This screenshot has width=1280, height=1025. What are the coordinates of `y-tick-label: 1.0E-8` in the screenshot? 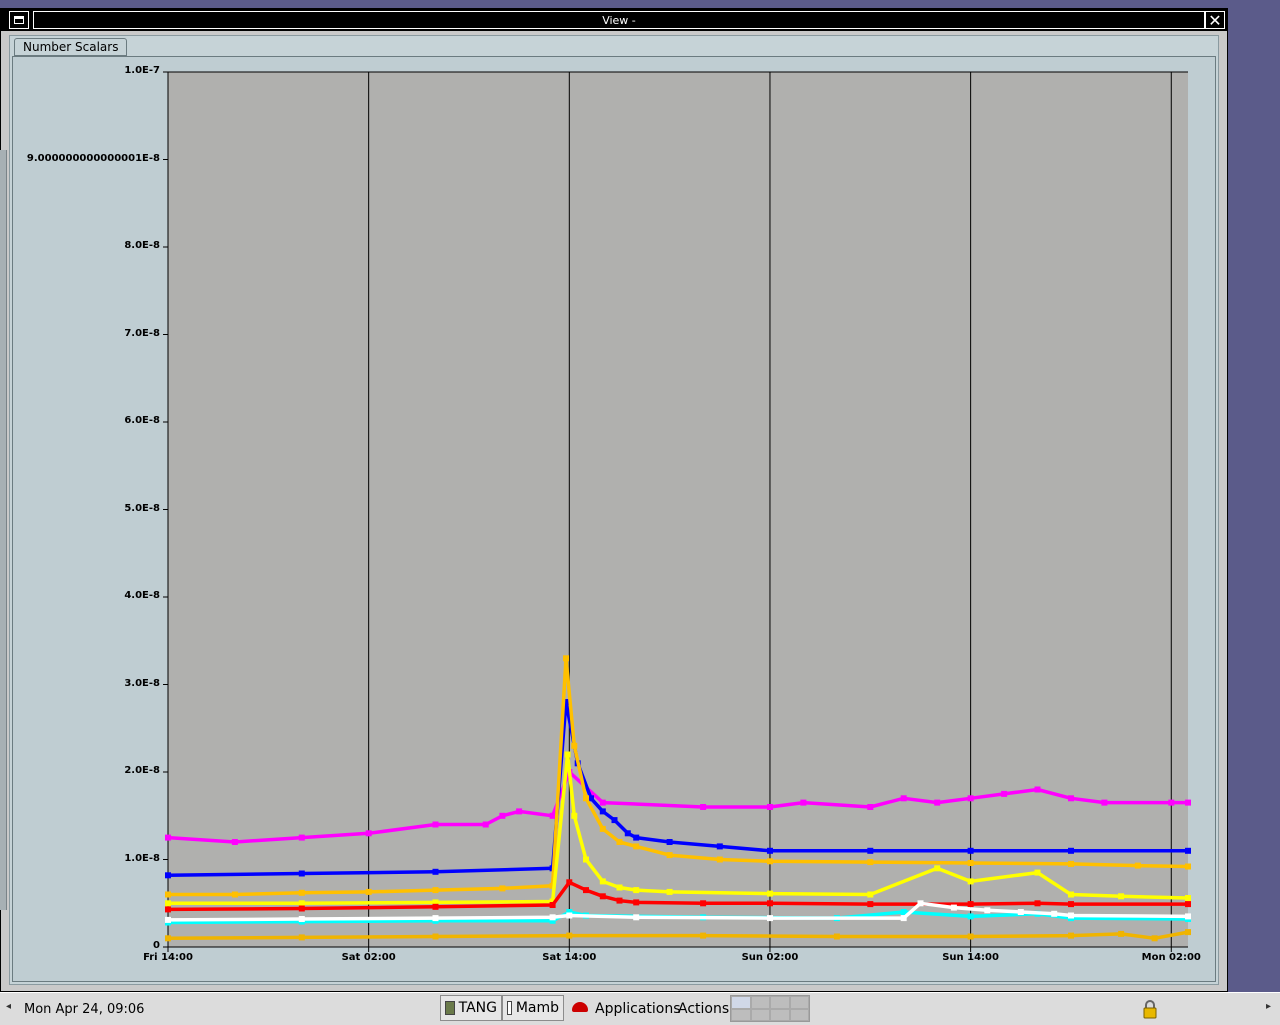 It's located at (80, 858).